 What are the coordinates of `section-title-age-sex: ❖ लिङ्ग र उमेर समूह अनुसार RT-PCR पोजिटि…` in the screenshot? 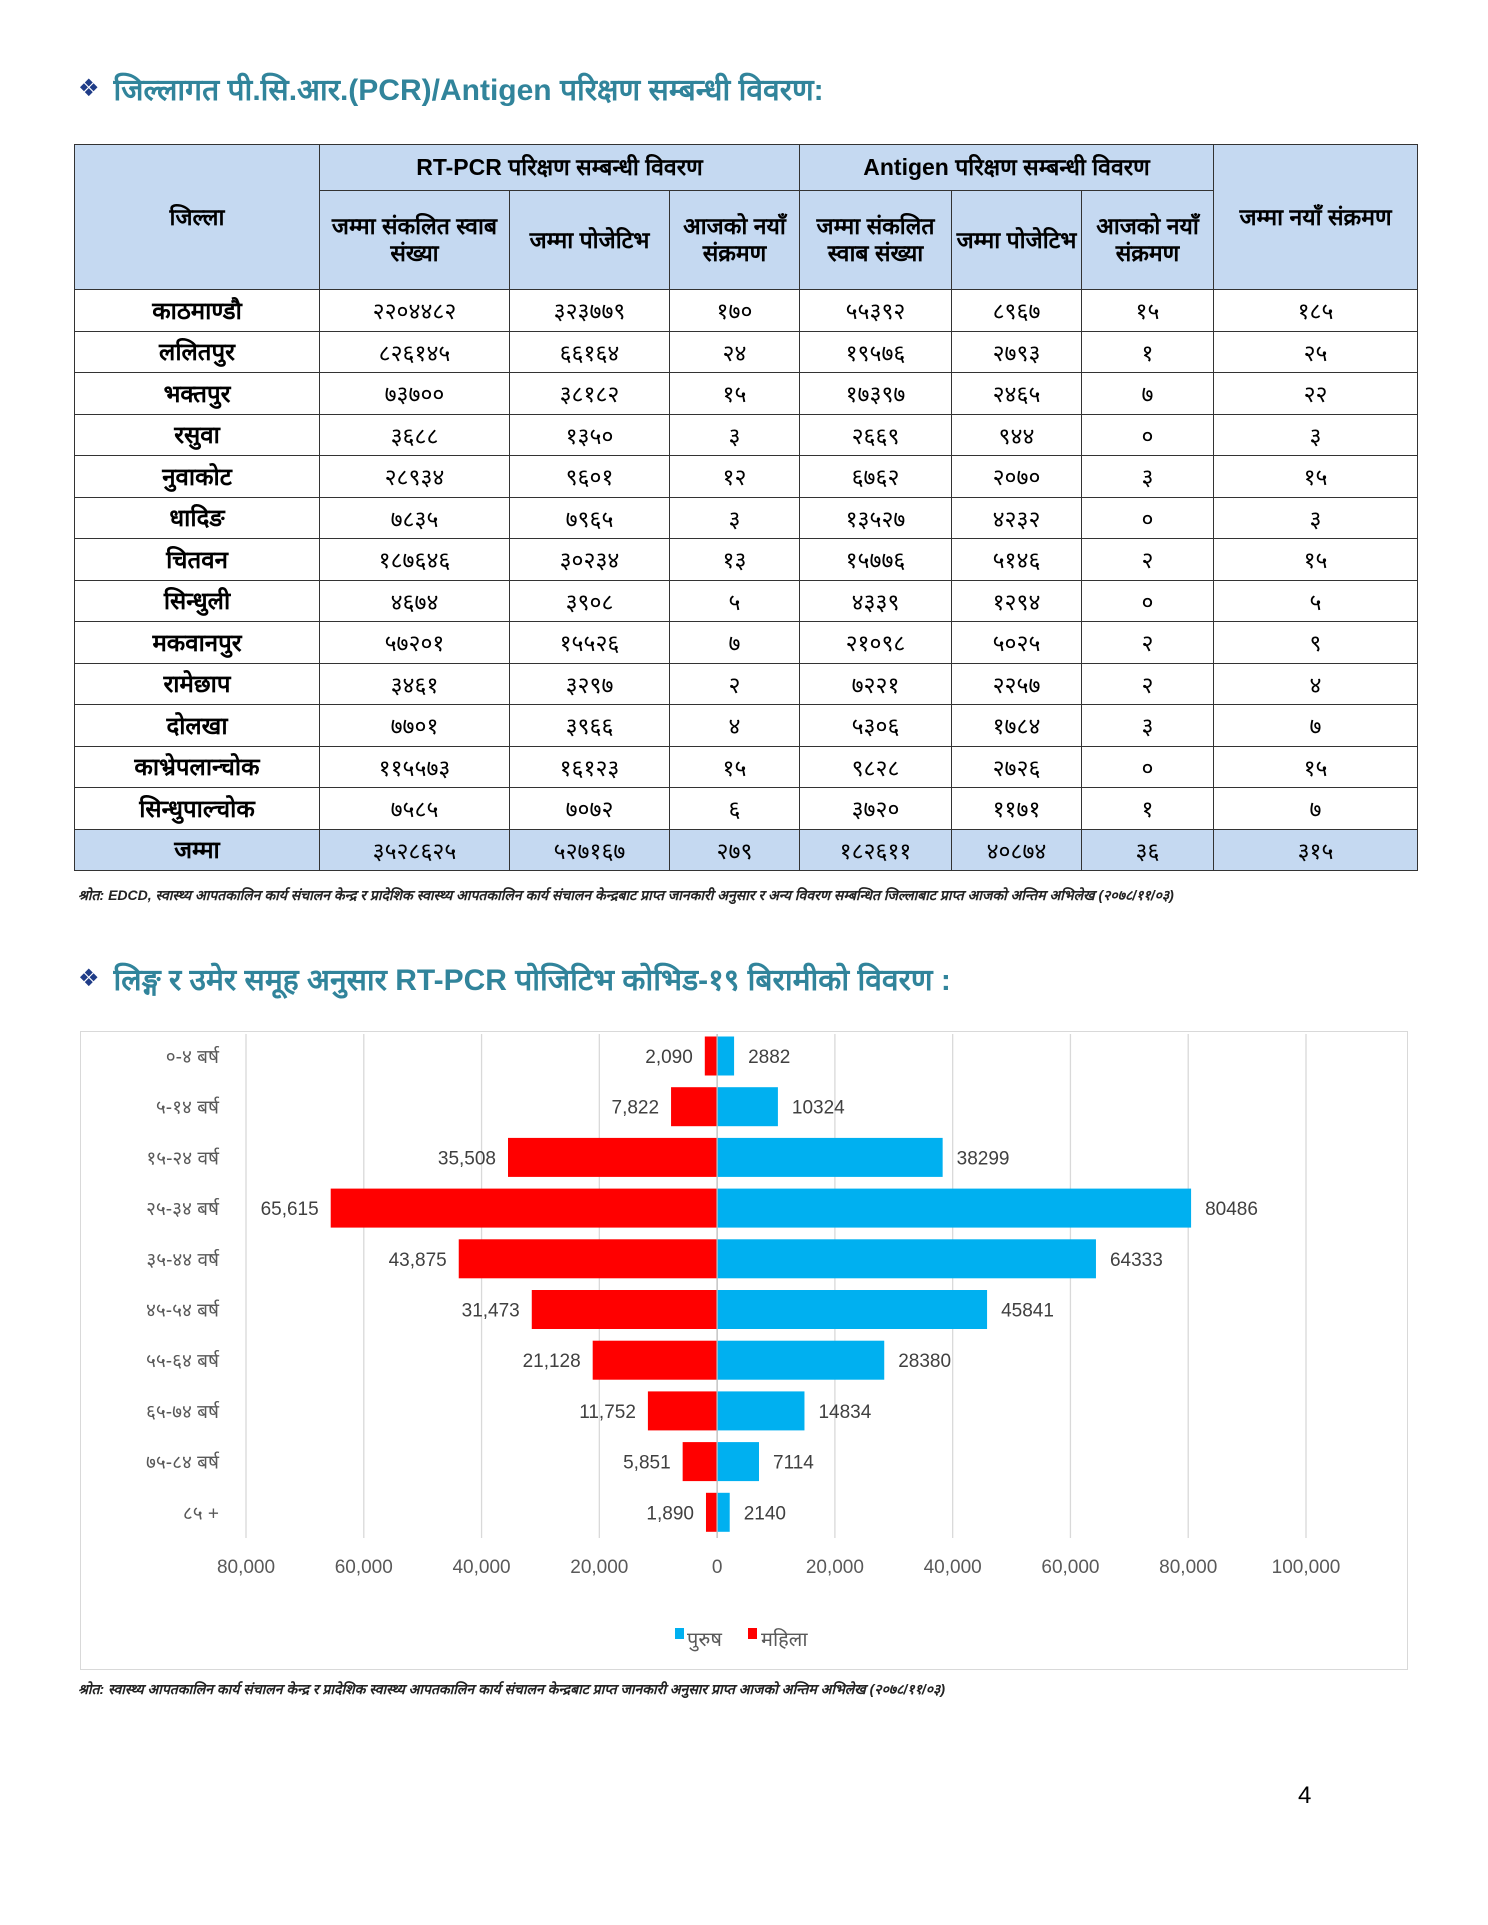 It's located at (514, 978).